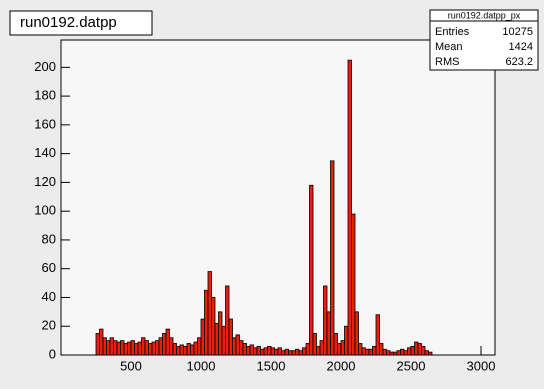 This screenshot has width=544, height=389. Describe the element at coordinates (484, 40) in the screenshot. I see `stats-box` at that location.